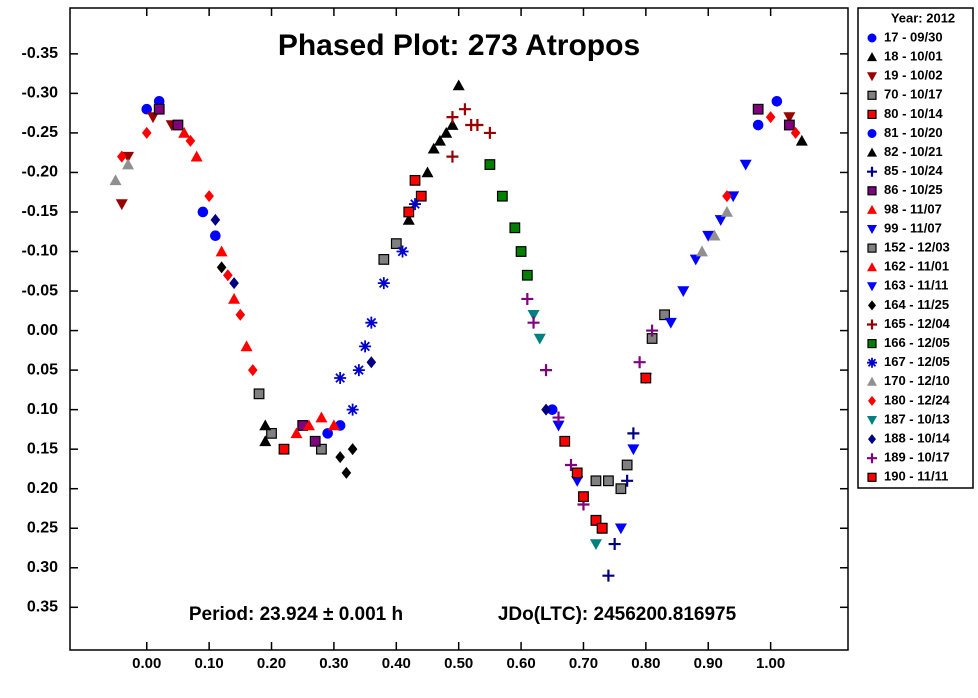 The width and height of the screenshot is (978, 698). What do you see at coordinates (913, 151) in the screenshot?
I see `legend-label: 82 - 10/21` at bounding box center [913, 151].